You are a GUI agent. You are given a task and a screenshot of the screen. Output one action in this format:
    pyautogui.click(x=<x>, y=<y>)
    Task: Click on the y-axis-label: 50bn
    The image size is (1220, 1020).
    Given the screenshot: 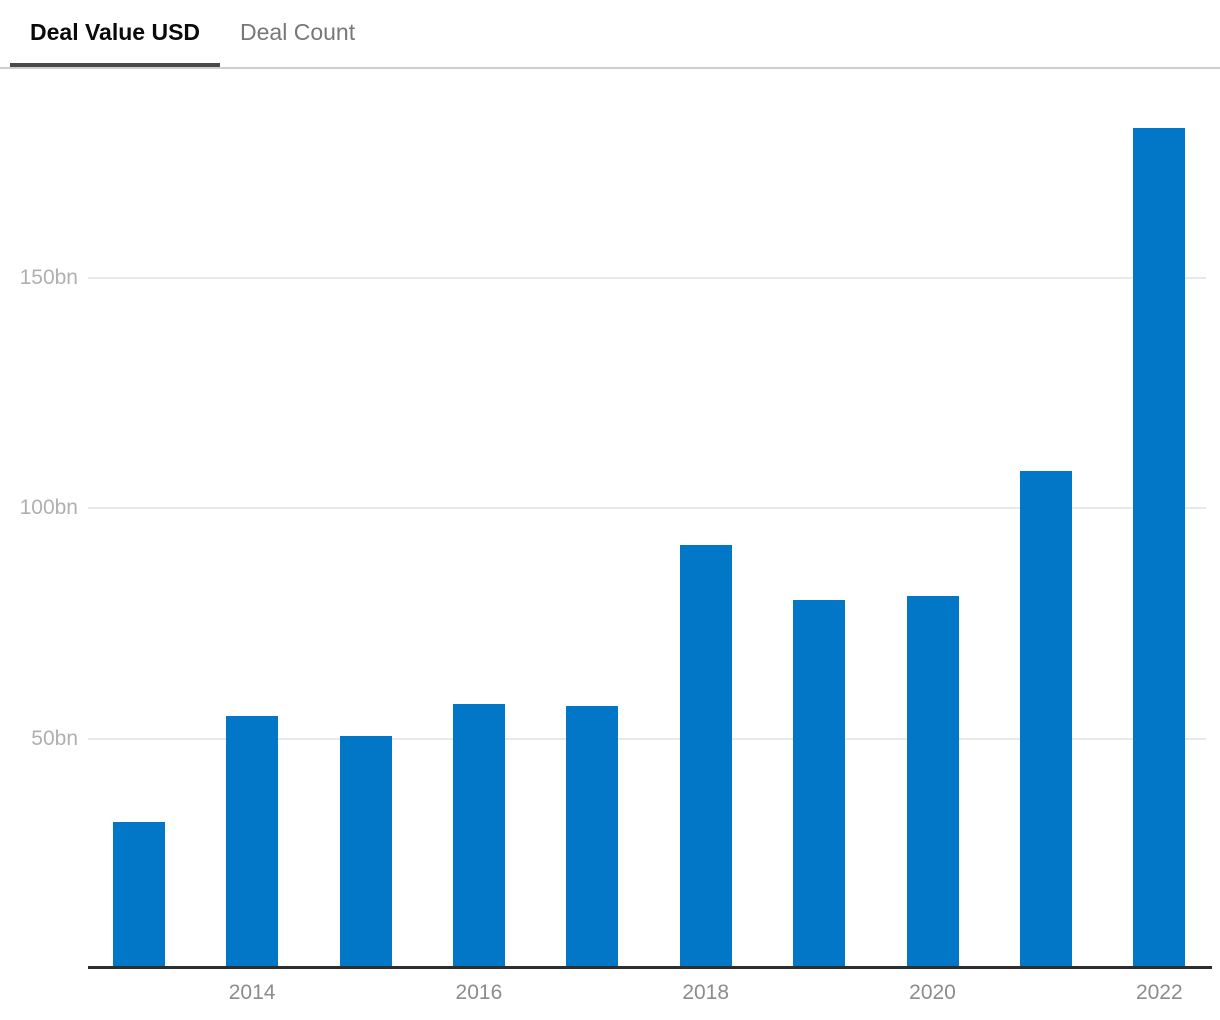 What is the action you would take?
    pyautogui.click(x=54, y=738)
    